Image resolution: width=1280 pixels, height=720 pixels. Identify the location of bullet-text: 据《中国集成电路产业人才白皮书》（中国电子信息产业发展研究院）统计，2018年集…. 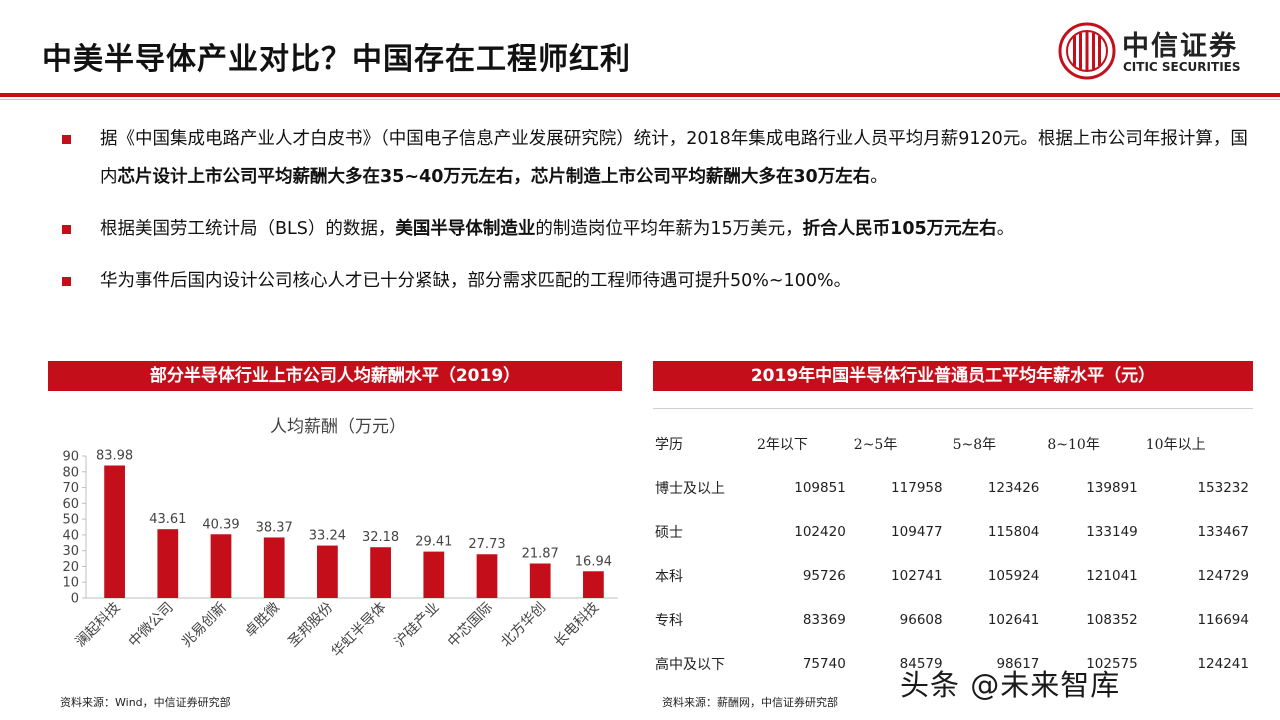
(674, 158).